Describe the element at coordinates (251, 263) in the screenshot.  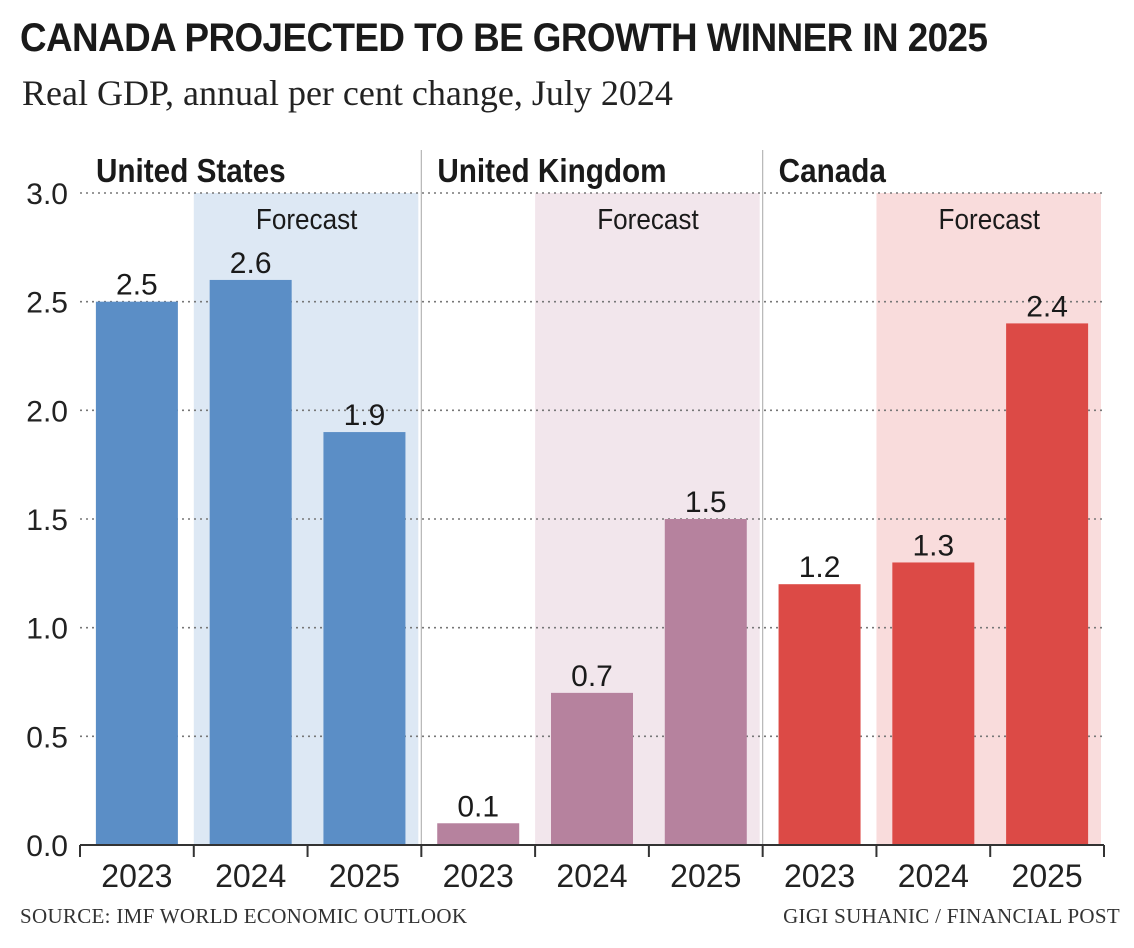
I see `data-label: 2.6` at that location.